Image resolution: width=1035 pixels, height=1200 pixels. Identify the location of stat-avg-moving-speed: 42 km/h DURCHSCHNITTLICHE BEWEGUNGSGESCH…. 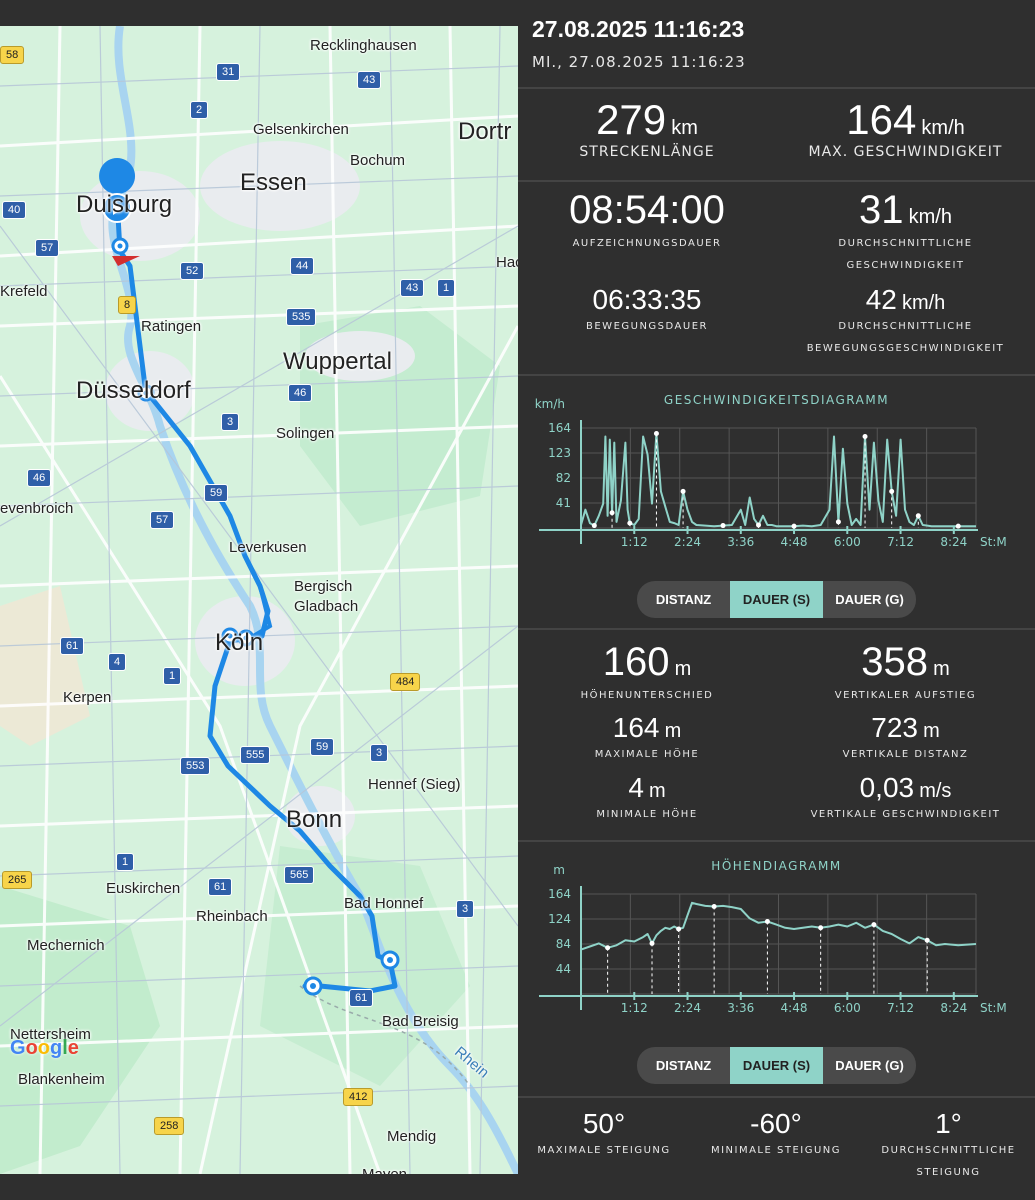
(905, 322).